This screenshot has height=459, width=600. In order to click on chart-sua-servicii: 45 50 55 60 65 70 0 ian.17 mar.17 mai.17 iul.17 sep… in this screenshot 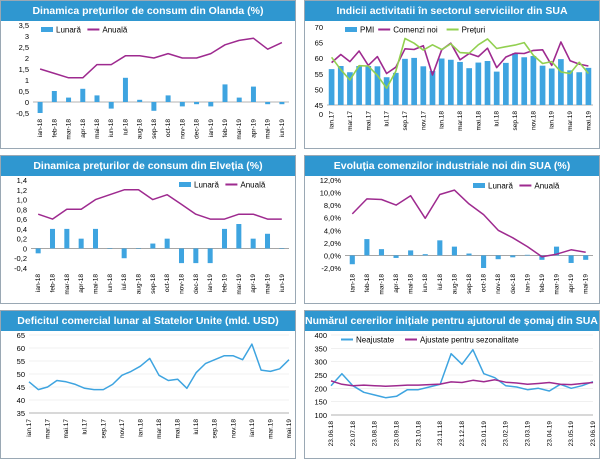, I will do `click(454, 77)`.